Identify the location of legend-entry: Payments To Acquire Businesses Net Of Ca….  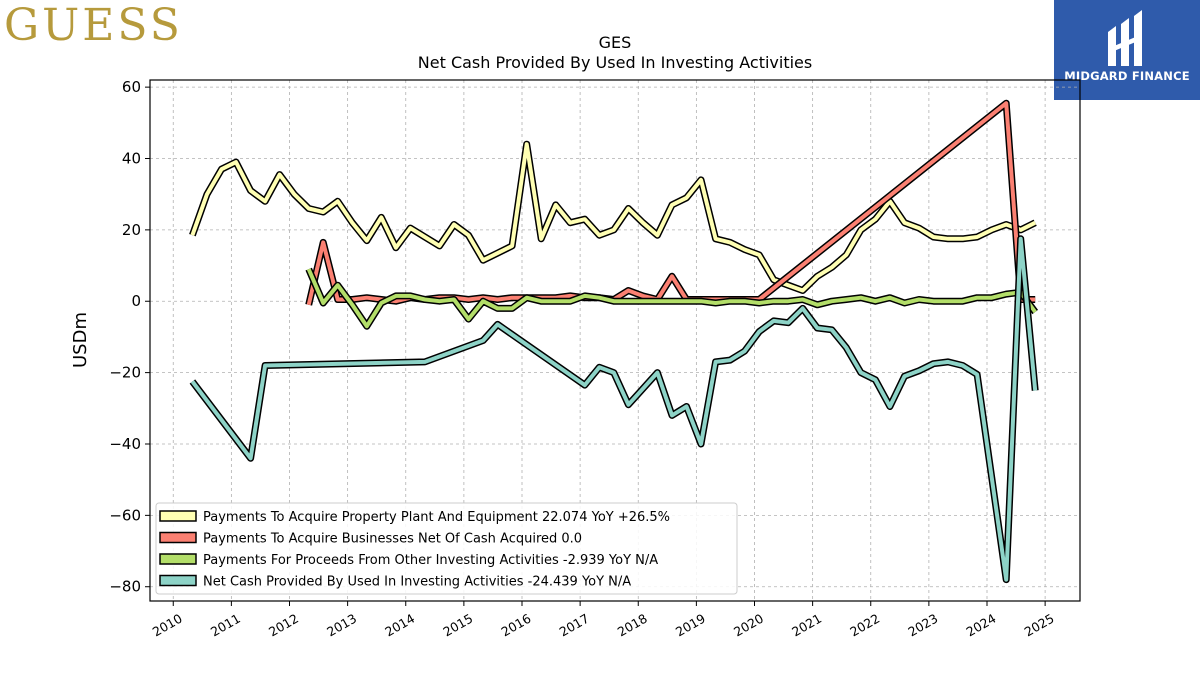
(392, 539).